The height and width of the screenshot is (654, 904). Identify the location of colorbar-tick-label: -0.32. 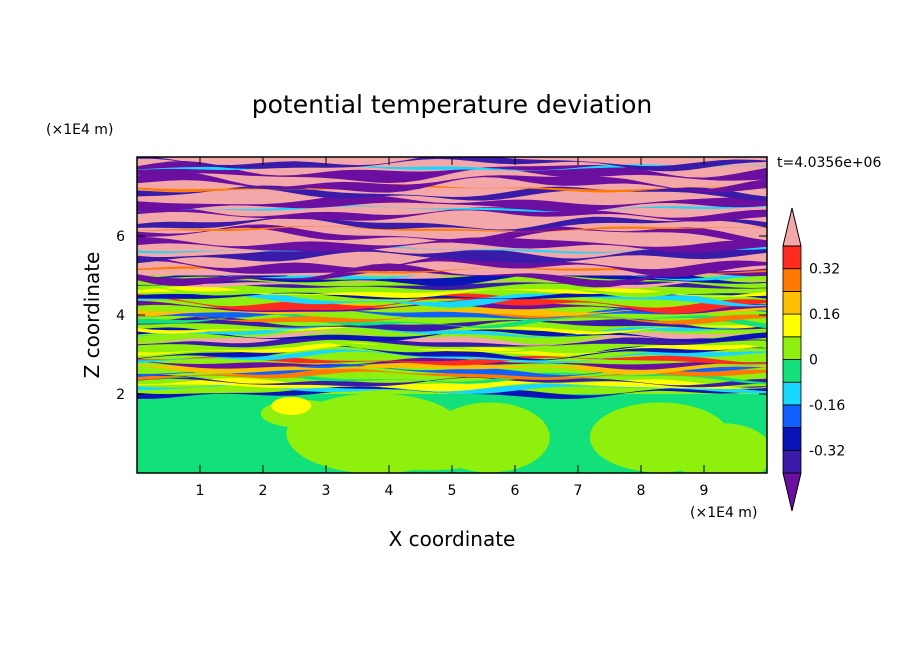
(827, 451).